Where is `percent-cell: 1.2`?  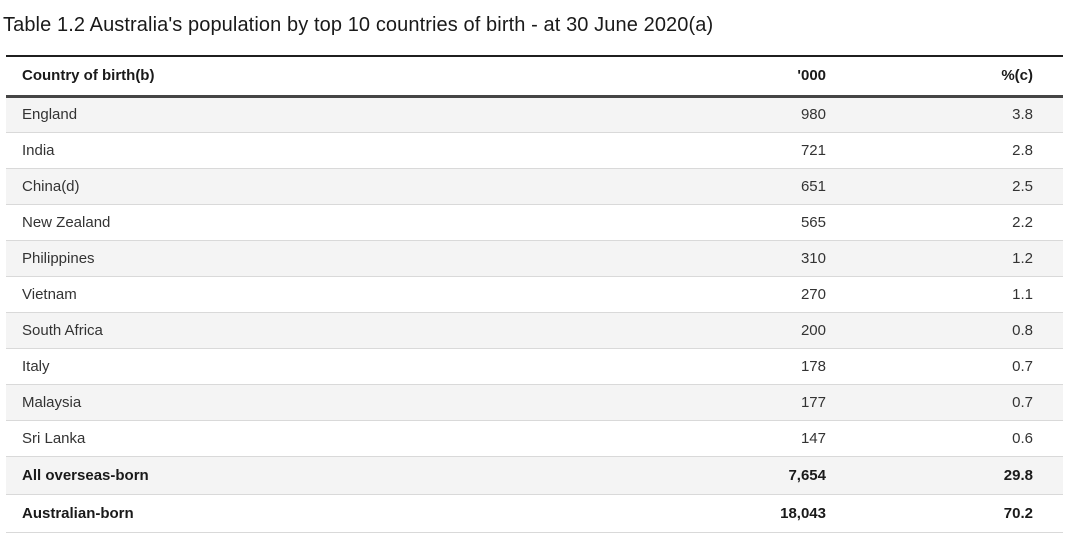
percent-cell: 1.2 is located at coordinates (944, 258).